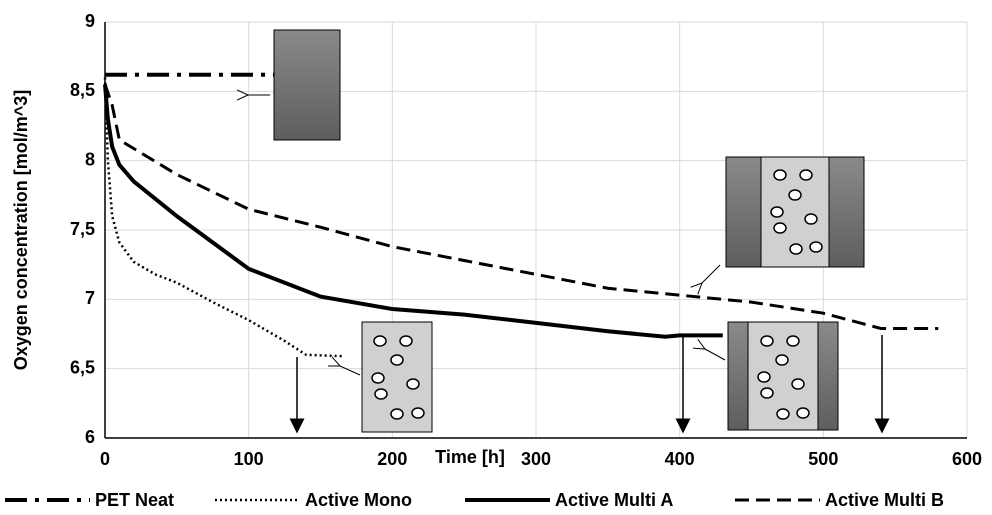 The width and height of the screenshot is (992, 515). Describe the element at coordinates (397, 377) in the screenshot. I see `mono-icon` at that location.